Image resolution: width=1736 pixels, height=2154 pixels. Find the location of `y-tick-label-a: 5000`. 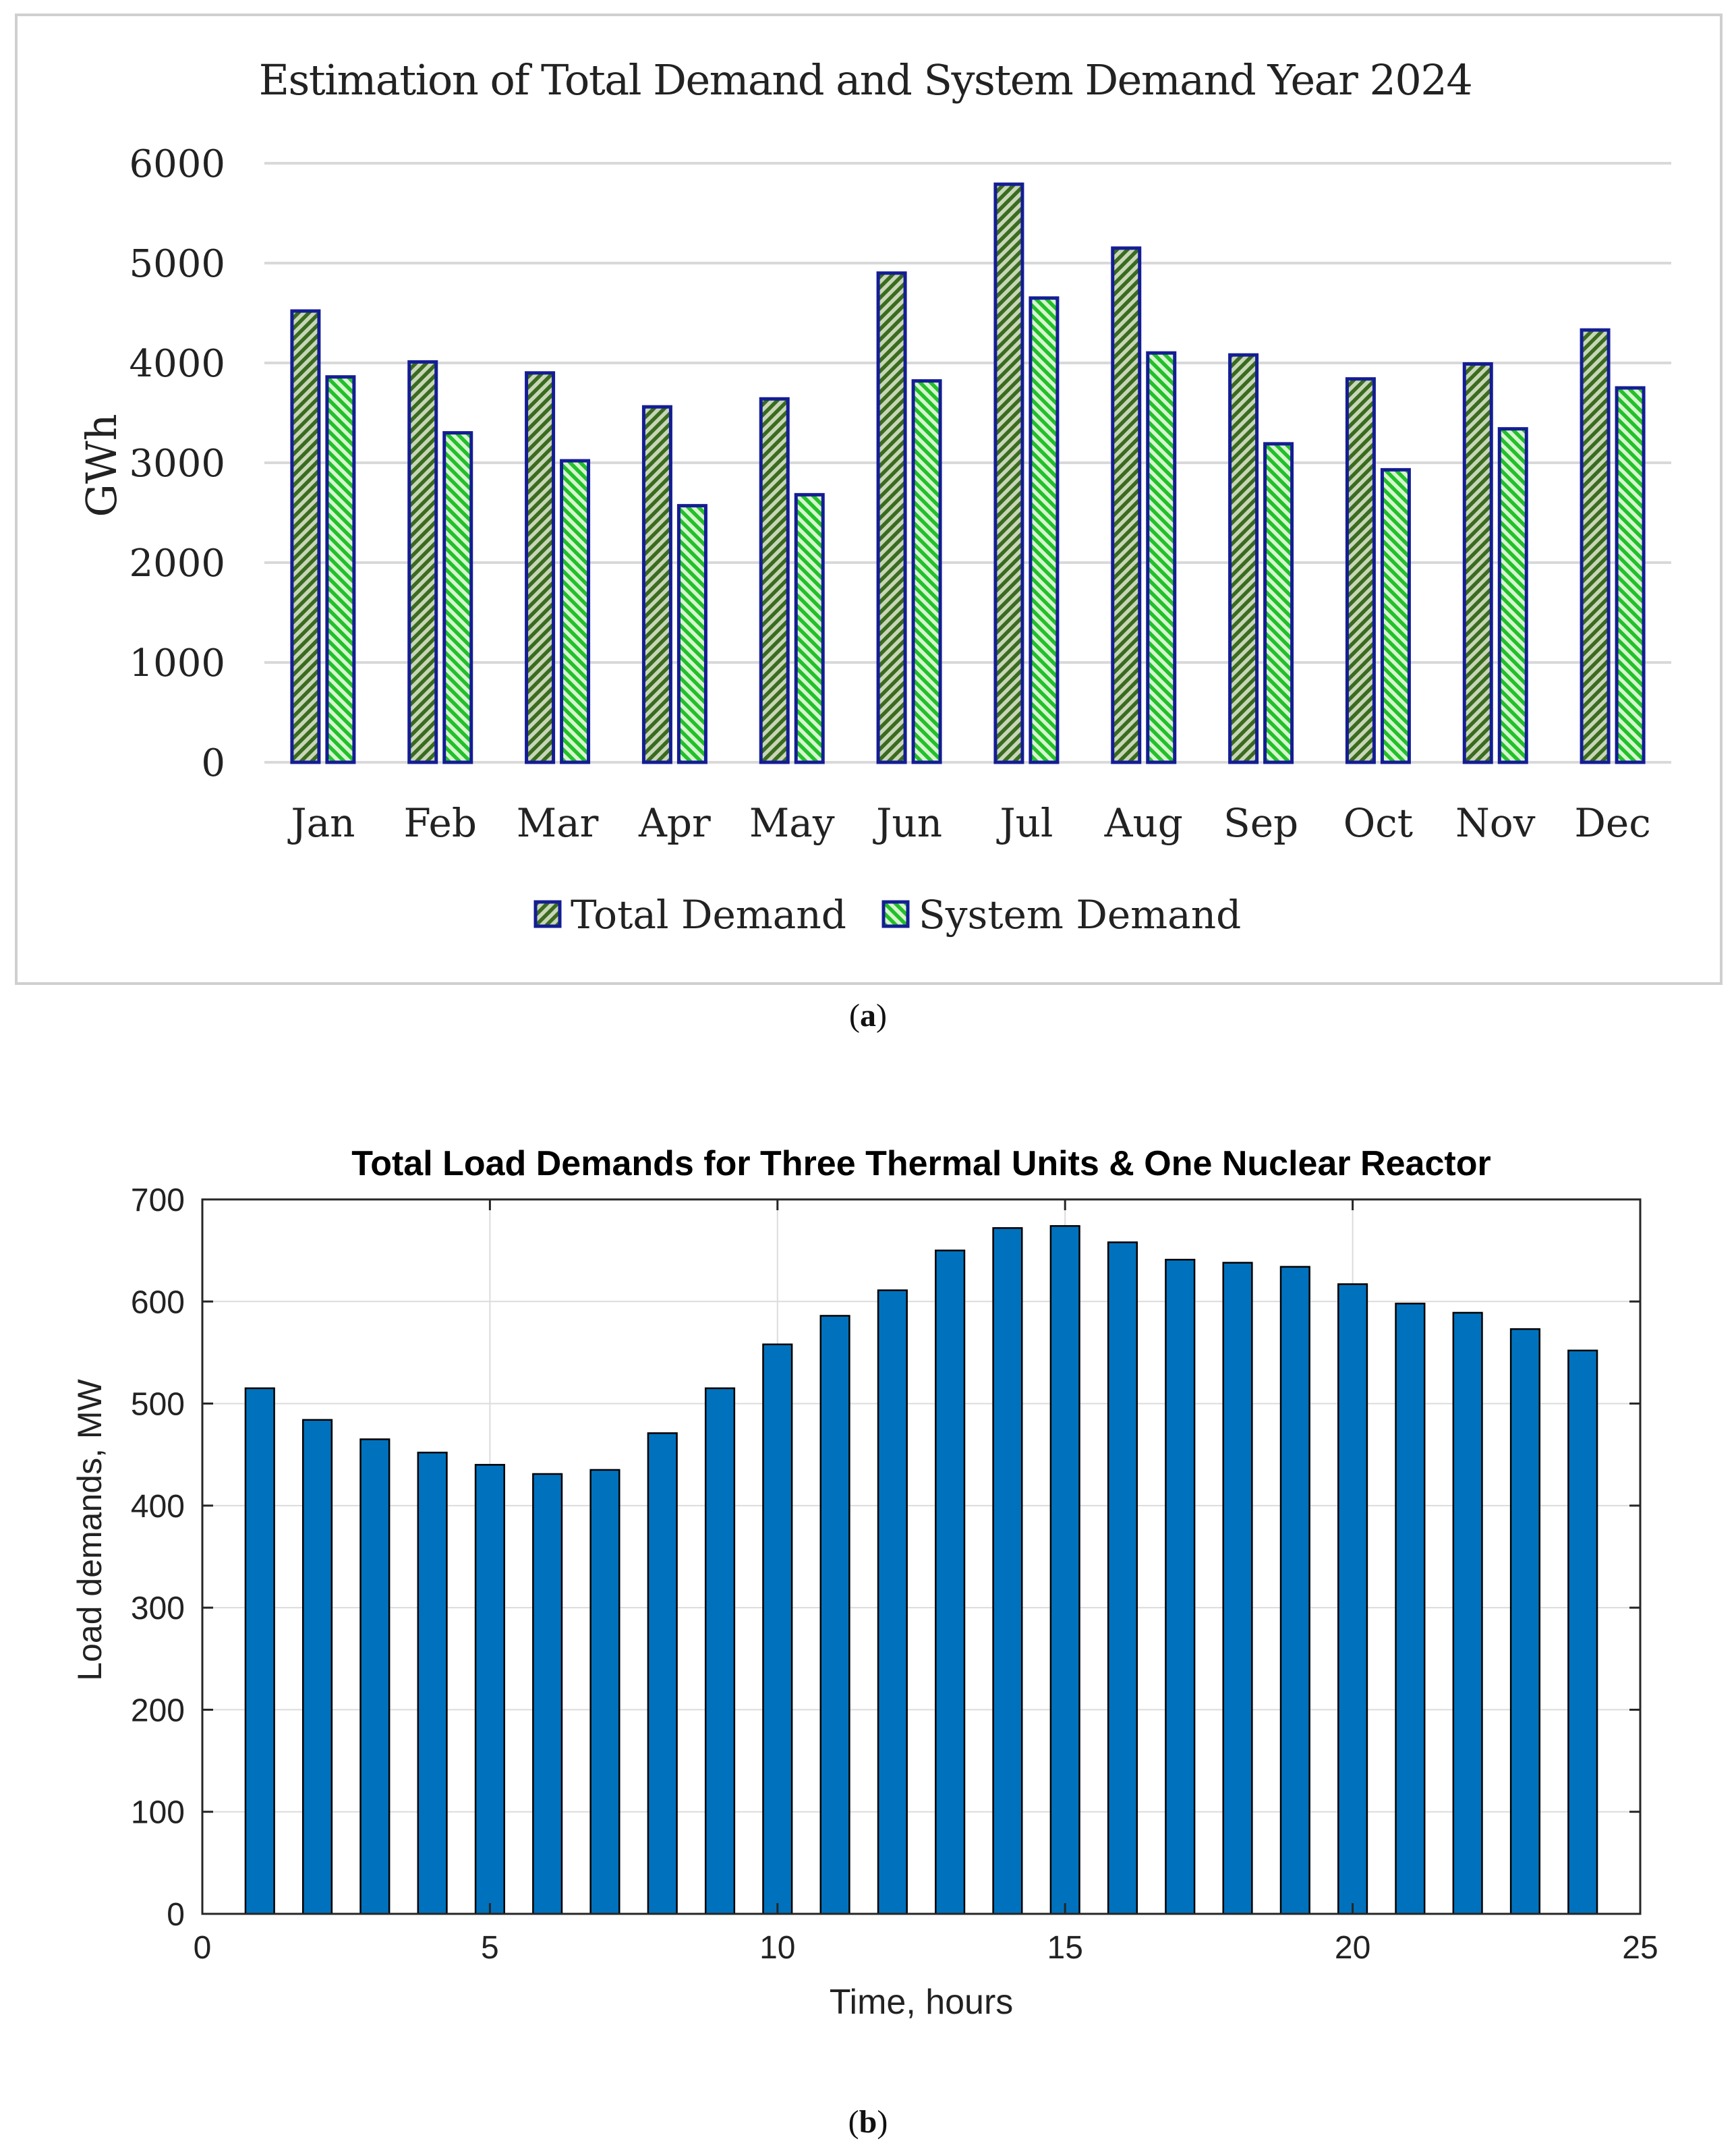

y-tick-label-a: 5000 is located at coordinates (177, 264).